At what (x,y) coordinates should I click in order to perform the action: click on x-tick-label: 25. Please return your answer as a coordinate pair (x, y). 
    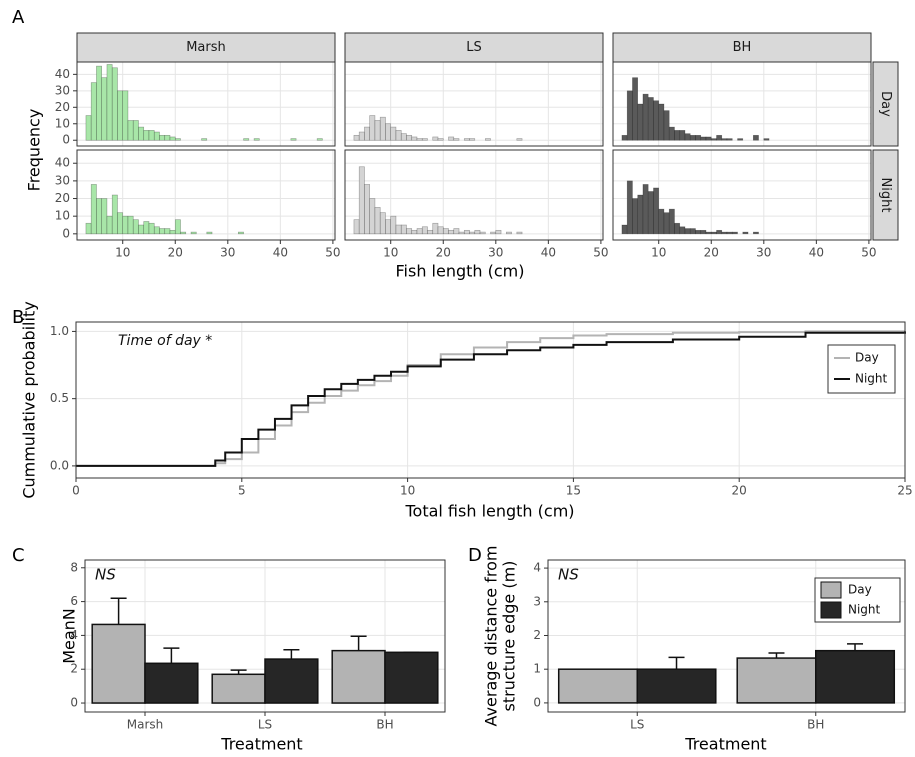
    Looking at the image, I should click on (904, 491).